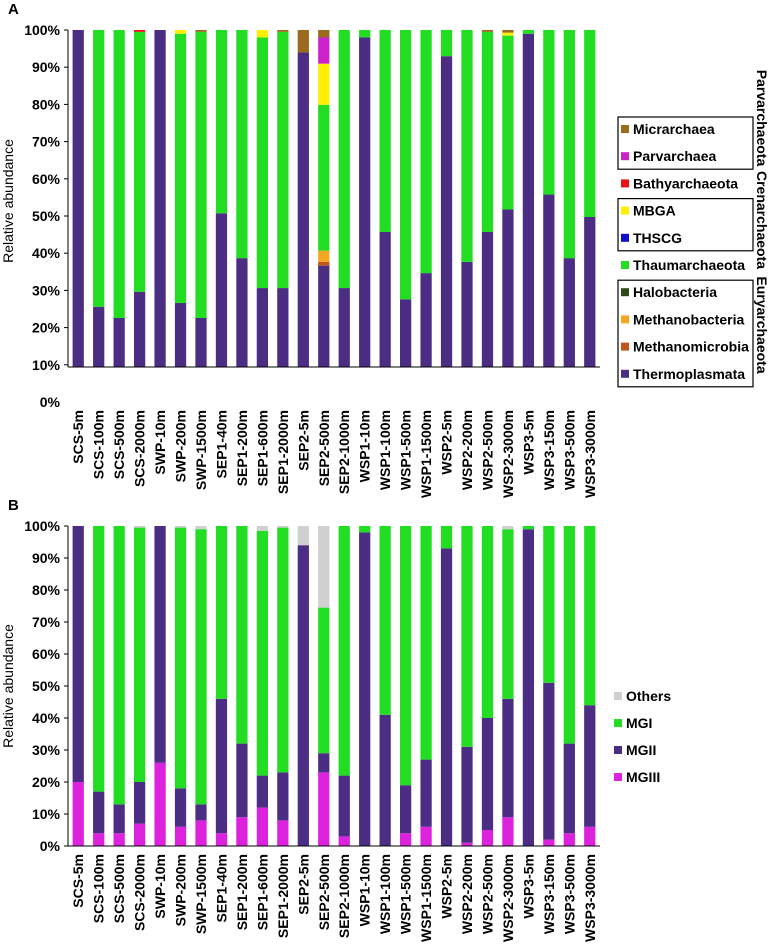 This screenshot has width=773, height=950. What do you see at coordinates (446, 43) in the screenshot?
I see `panel-a-bar-wsp2-5m-thaumarchaeota` at bounding box center [446, 43].